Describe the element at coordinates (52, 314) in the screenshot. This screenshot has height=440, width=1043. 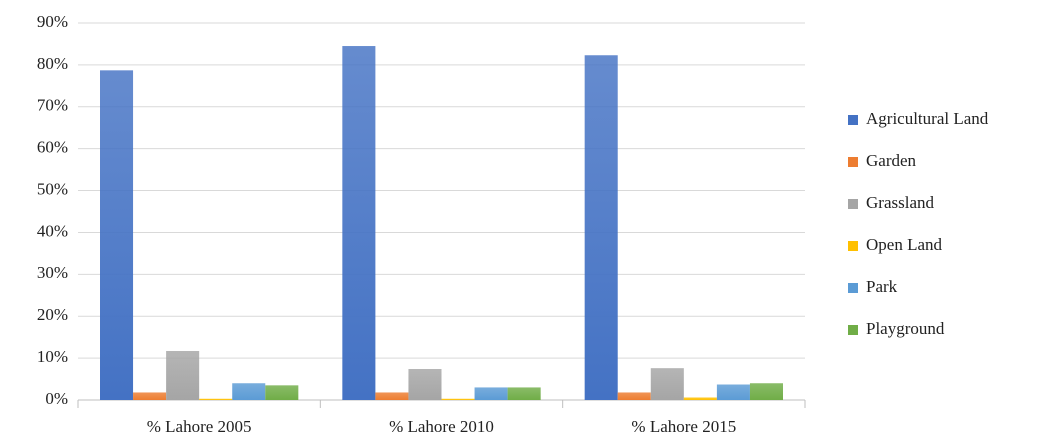
I see `y-tick-label: 20%` at that location.